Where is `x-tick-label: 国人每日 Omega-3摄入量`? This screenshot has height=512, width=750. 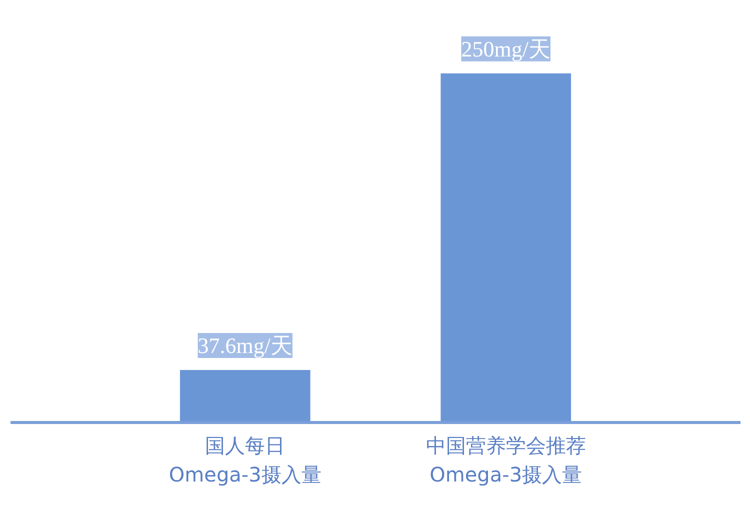
x-tick-label: 国人每日 Omega-3摄入量 is located at coordinates (245, 460).